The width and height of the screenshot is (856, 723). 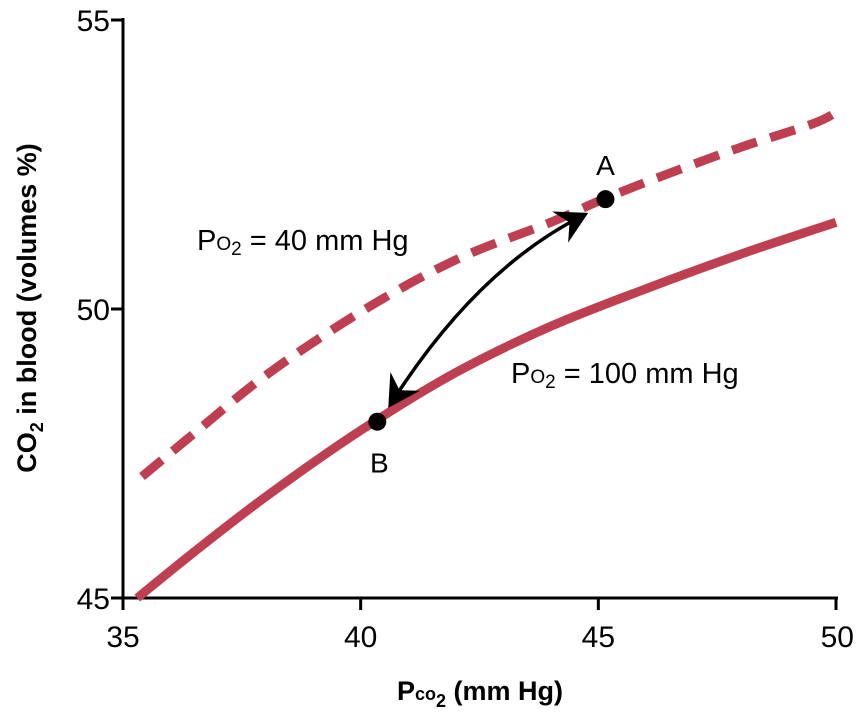 I want to click on point-a, so click(x=605, y=199).